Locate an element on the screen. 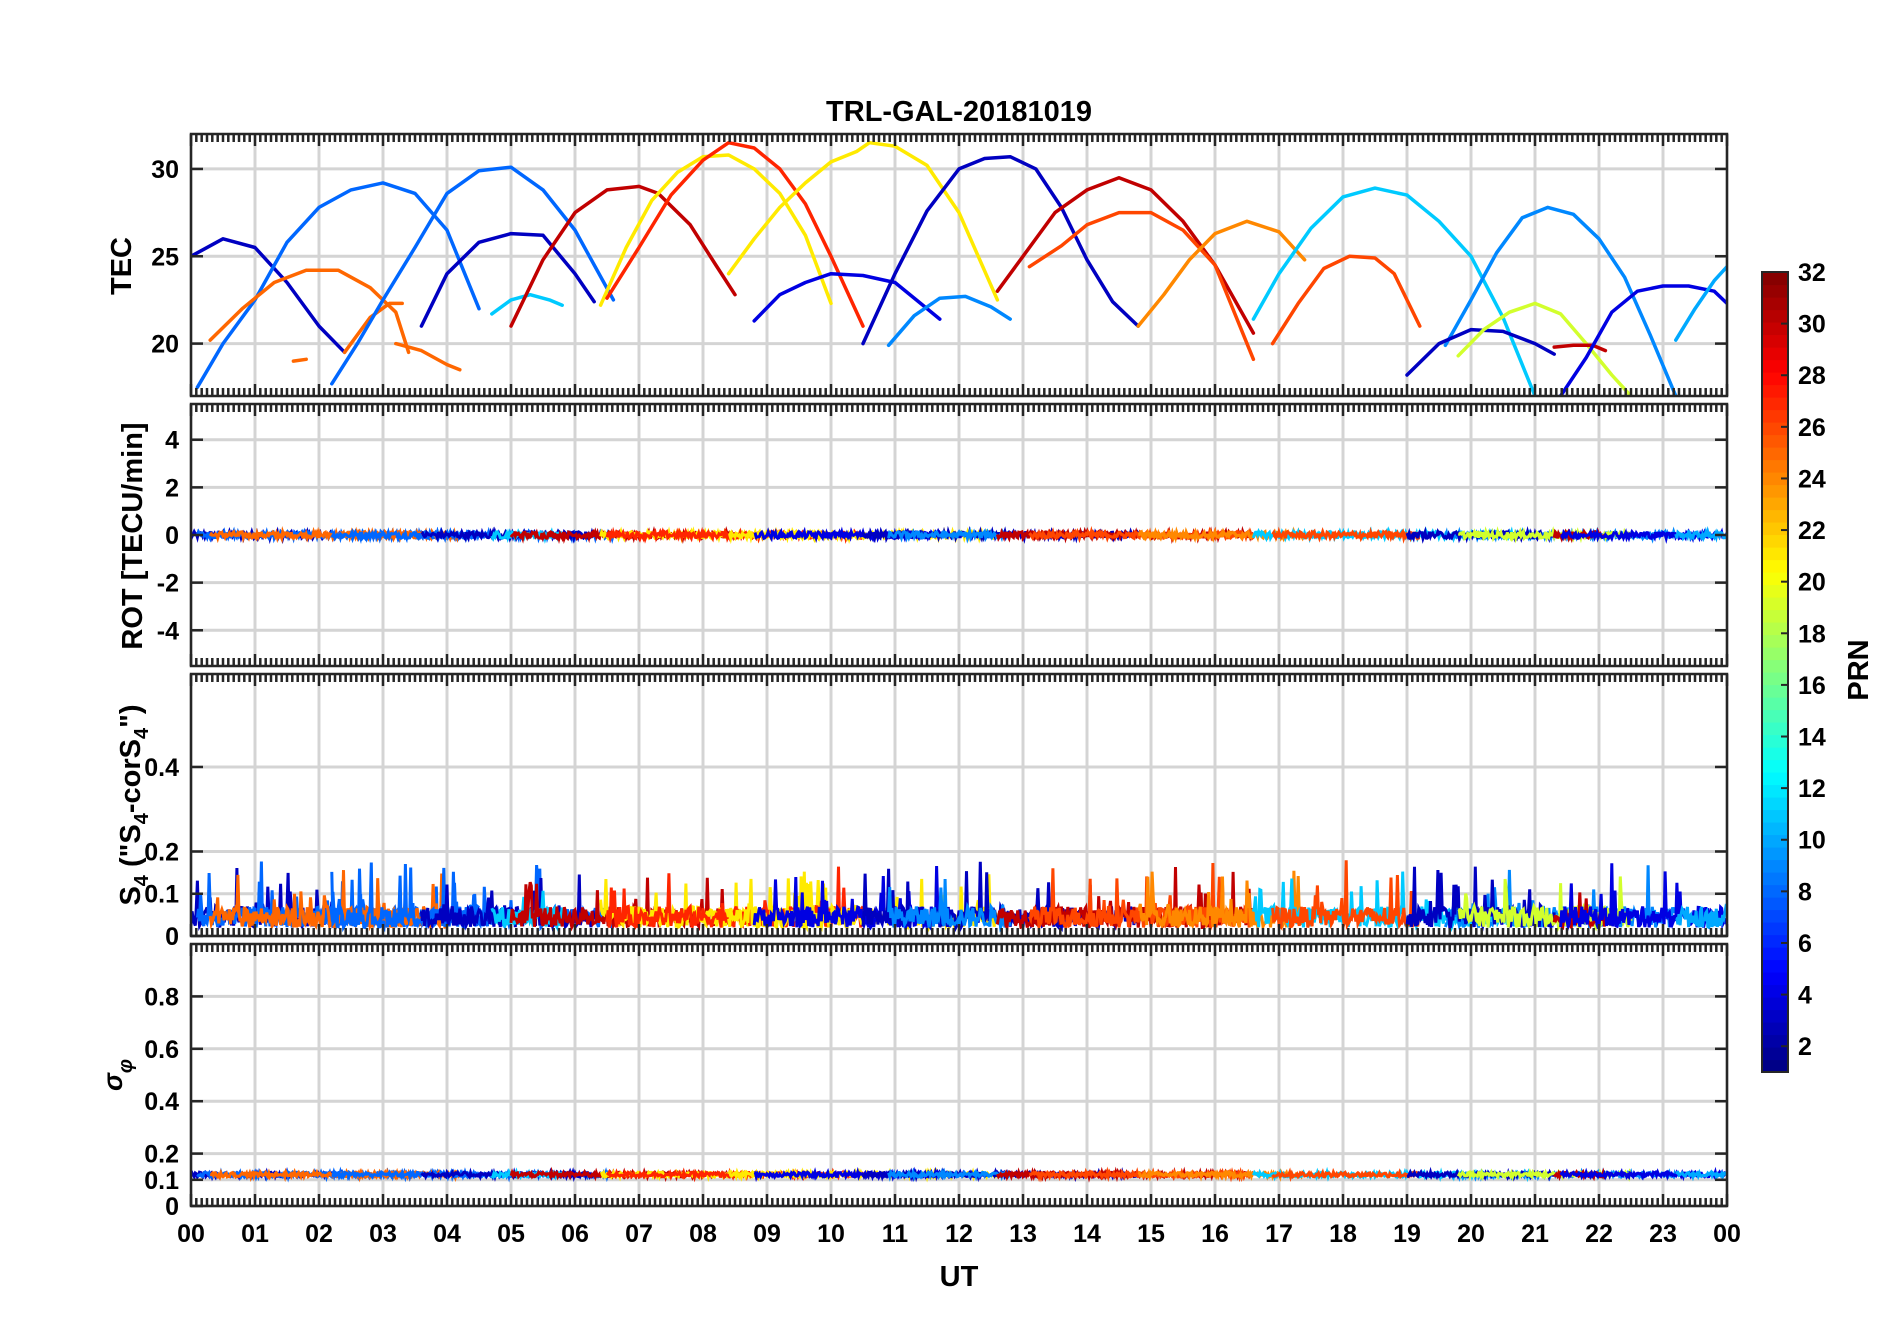 The image size is (1902, 1330). y-label-tec: TEC is located at coordinates (122, 266).